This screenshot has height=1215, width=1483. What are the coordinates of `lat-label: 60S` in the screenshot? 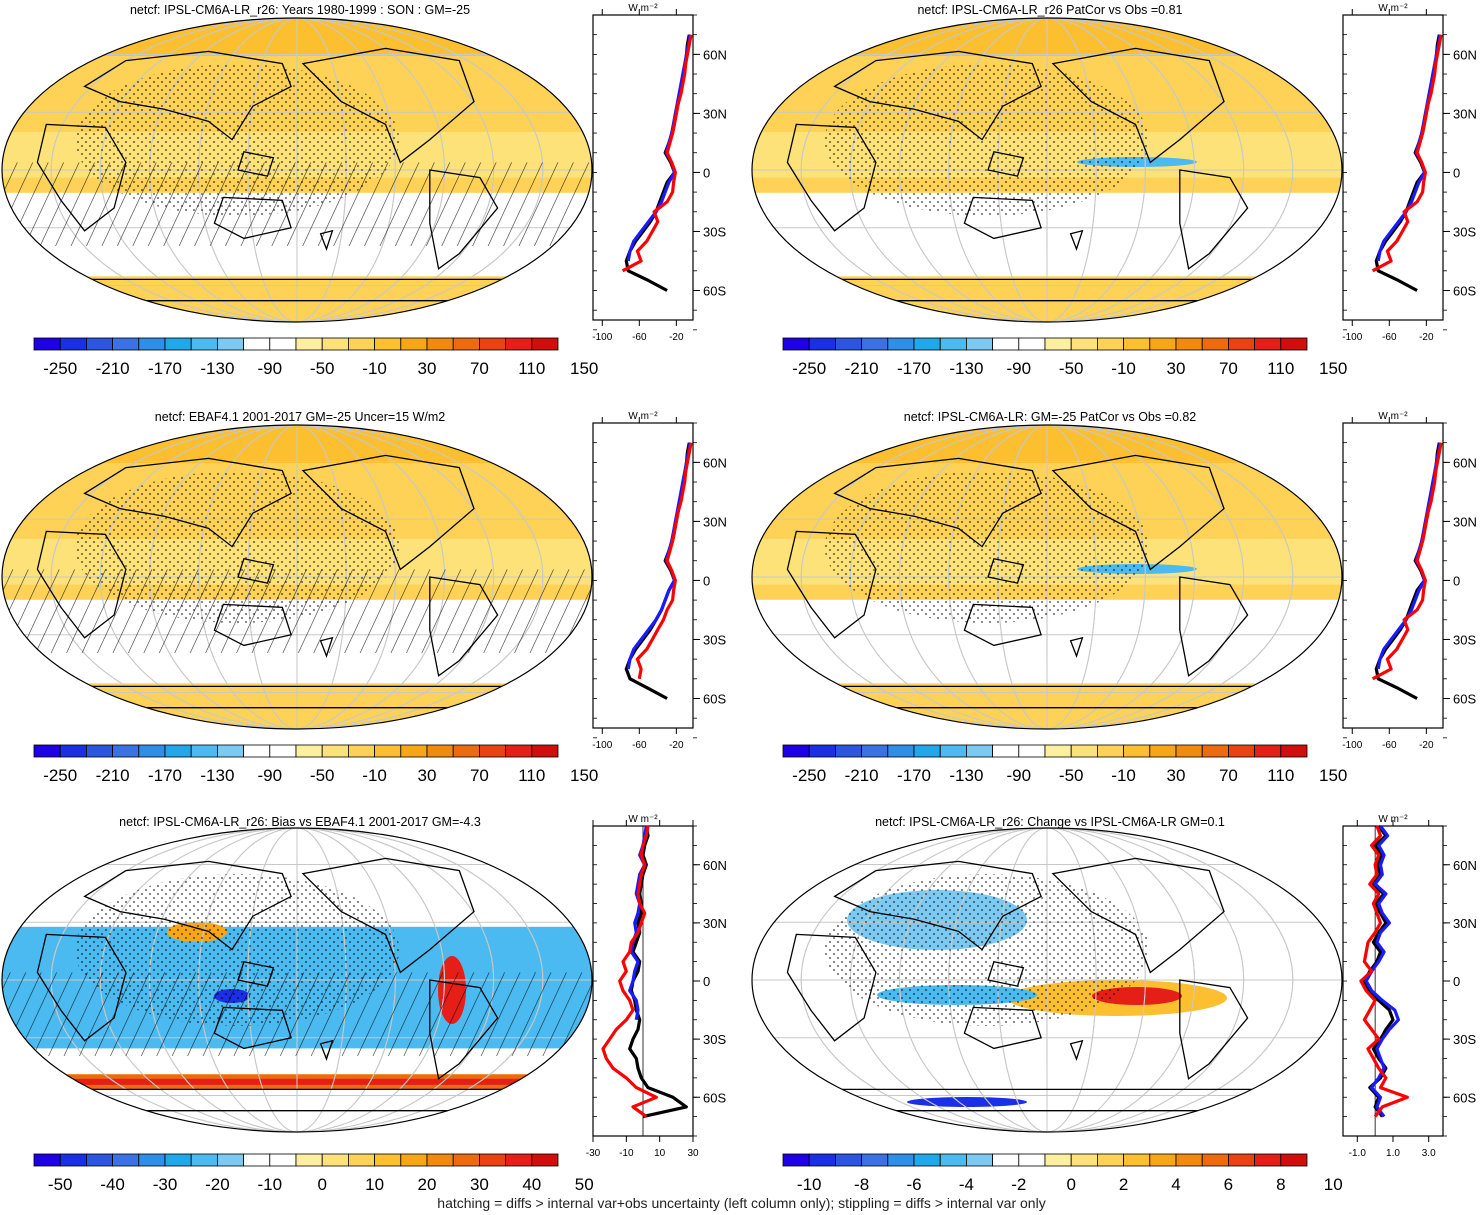 It's located at (1464, 1097).